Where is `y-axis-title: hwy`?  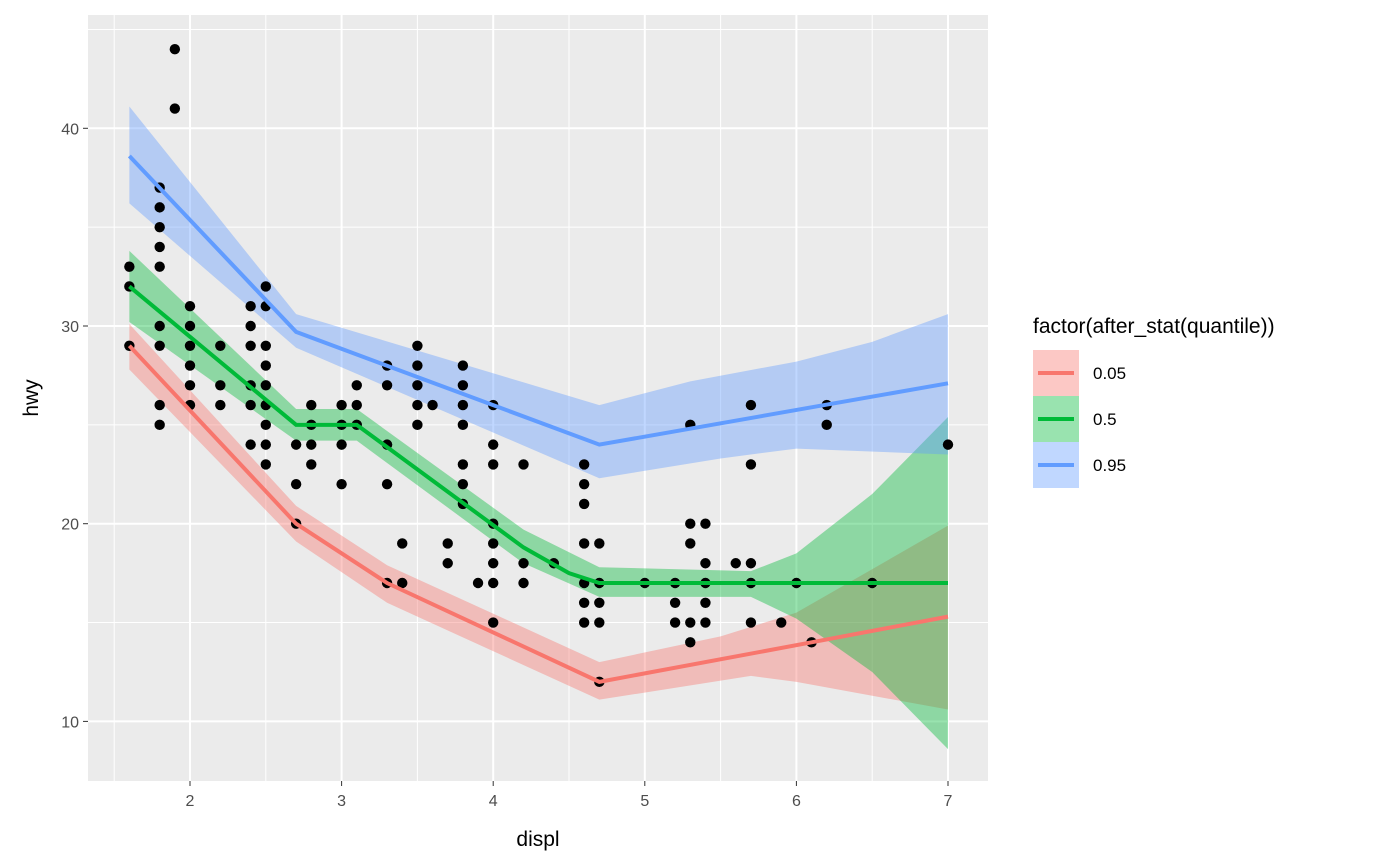
y-axis-title: hwy is located at coordinates (31, 398).